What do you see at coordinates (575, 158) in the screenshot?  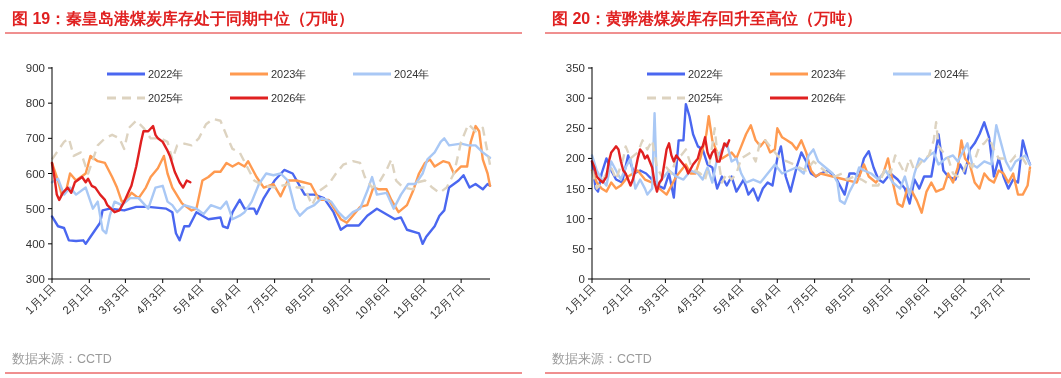 I see `y-tick-label: 200` at bounding box center [575, 158].